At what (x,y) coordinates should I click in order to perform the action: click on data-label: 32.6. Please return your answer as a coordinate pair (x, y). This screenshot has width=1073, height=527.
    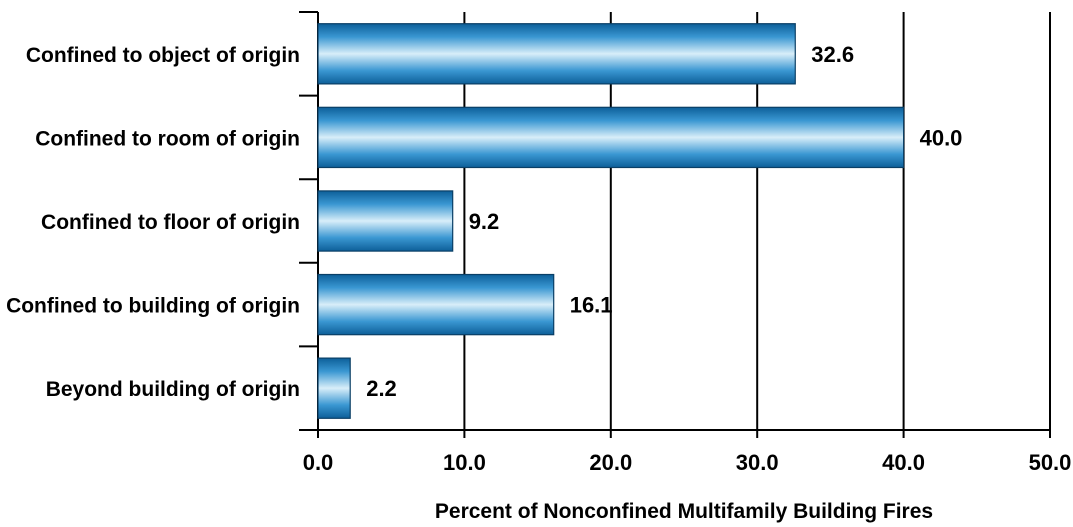
    Looking at the image, I should click on (832, 54).